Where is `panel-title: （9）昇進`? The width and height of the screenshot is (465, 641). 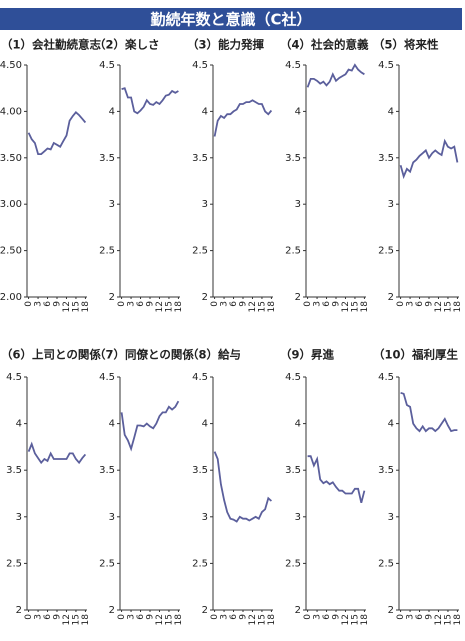 panel-title: （9）昇進 is located at coordinates (307, 355).